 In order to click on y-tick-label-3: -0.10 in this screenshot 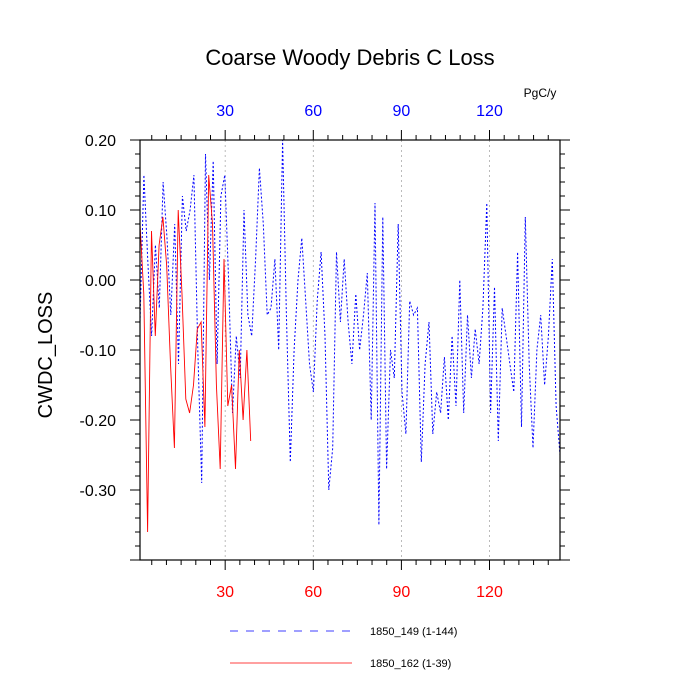, I will do `click(98, 351)`.